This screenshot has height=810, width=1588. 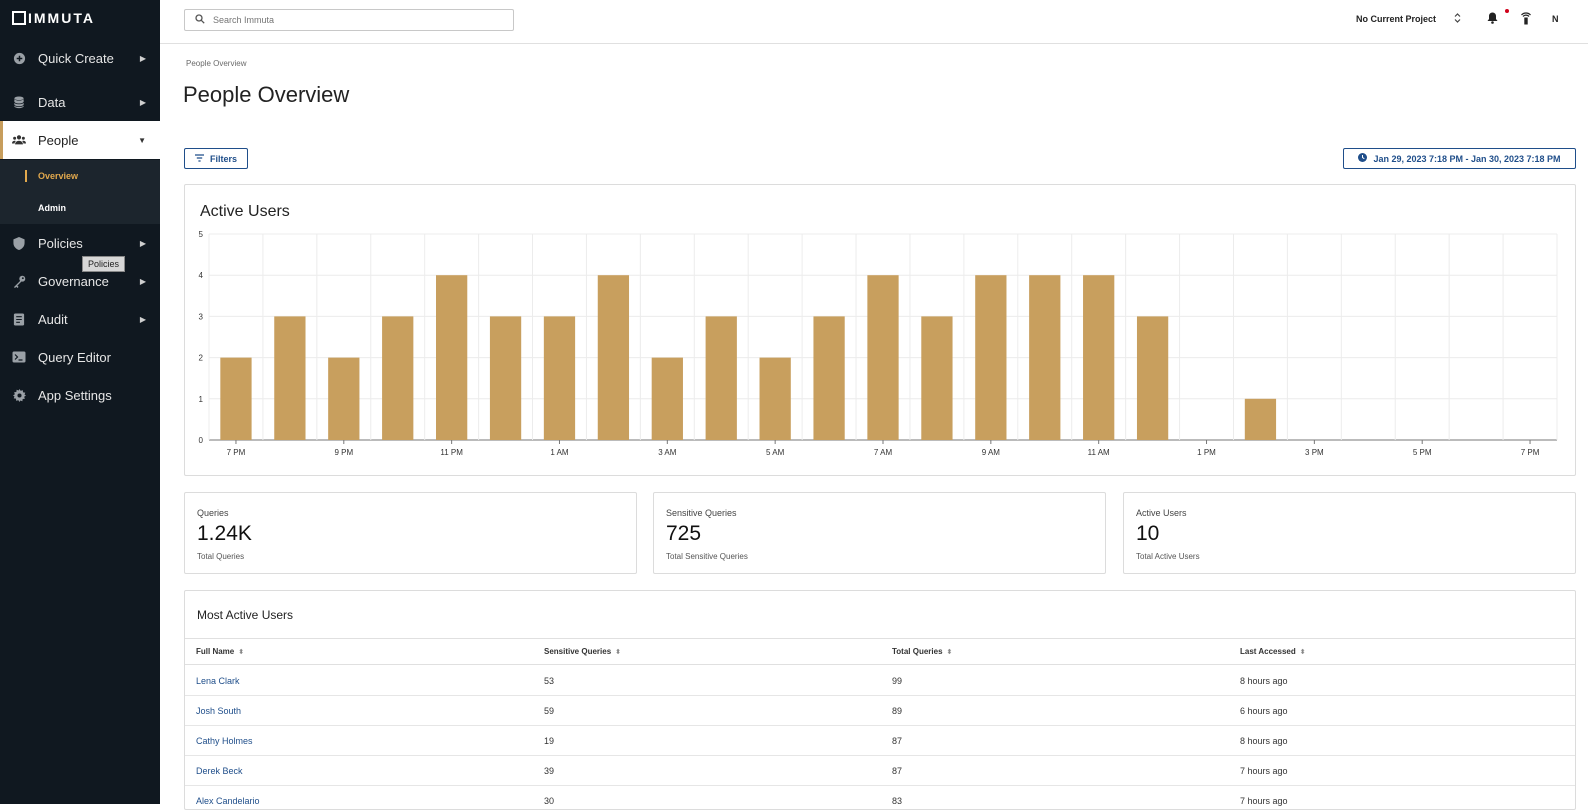 I want to click on clock-icon, so click(x=1363, y=158).